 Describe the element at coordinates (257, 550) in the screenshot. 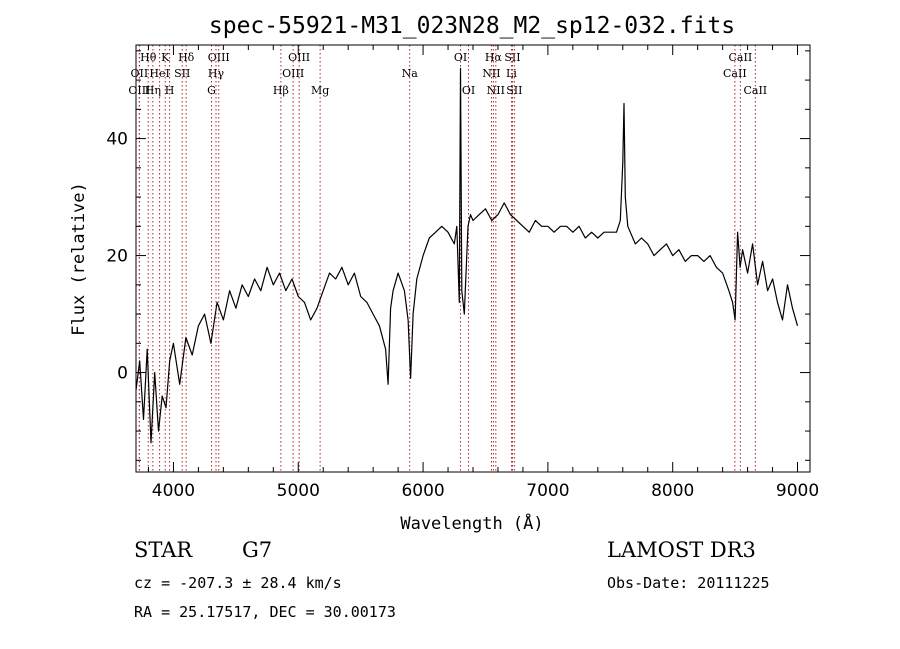

I see `object-subclass: G7` at that location.